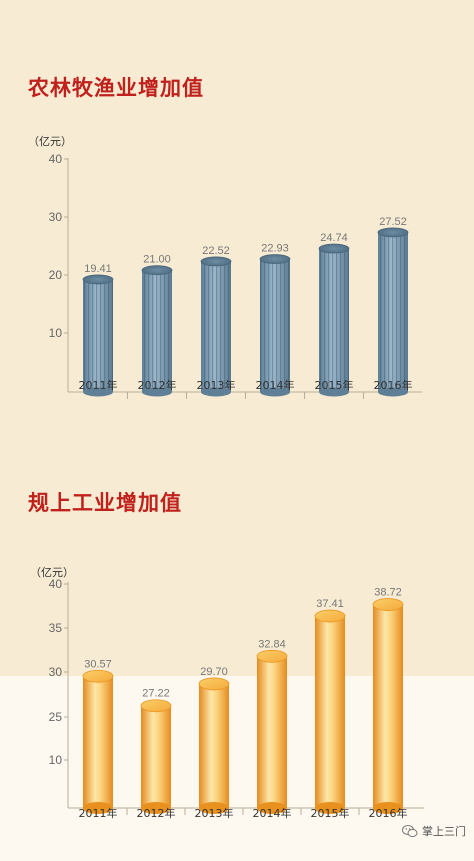  What do you see at coordinates (105, 503) in the screenshot?
I see `section-title-industry: 规上工业增加值` at bounding box center [105, 503].